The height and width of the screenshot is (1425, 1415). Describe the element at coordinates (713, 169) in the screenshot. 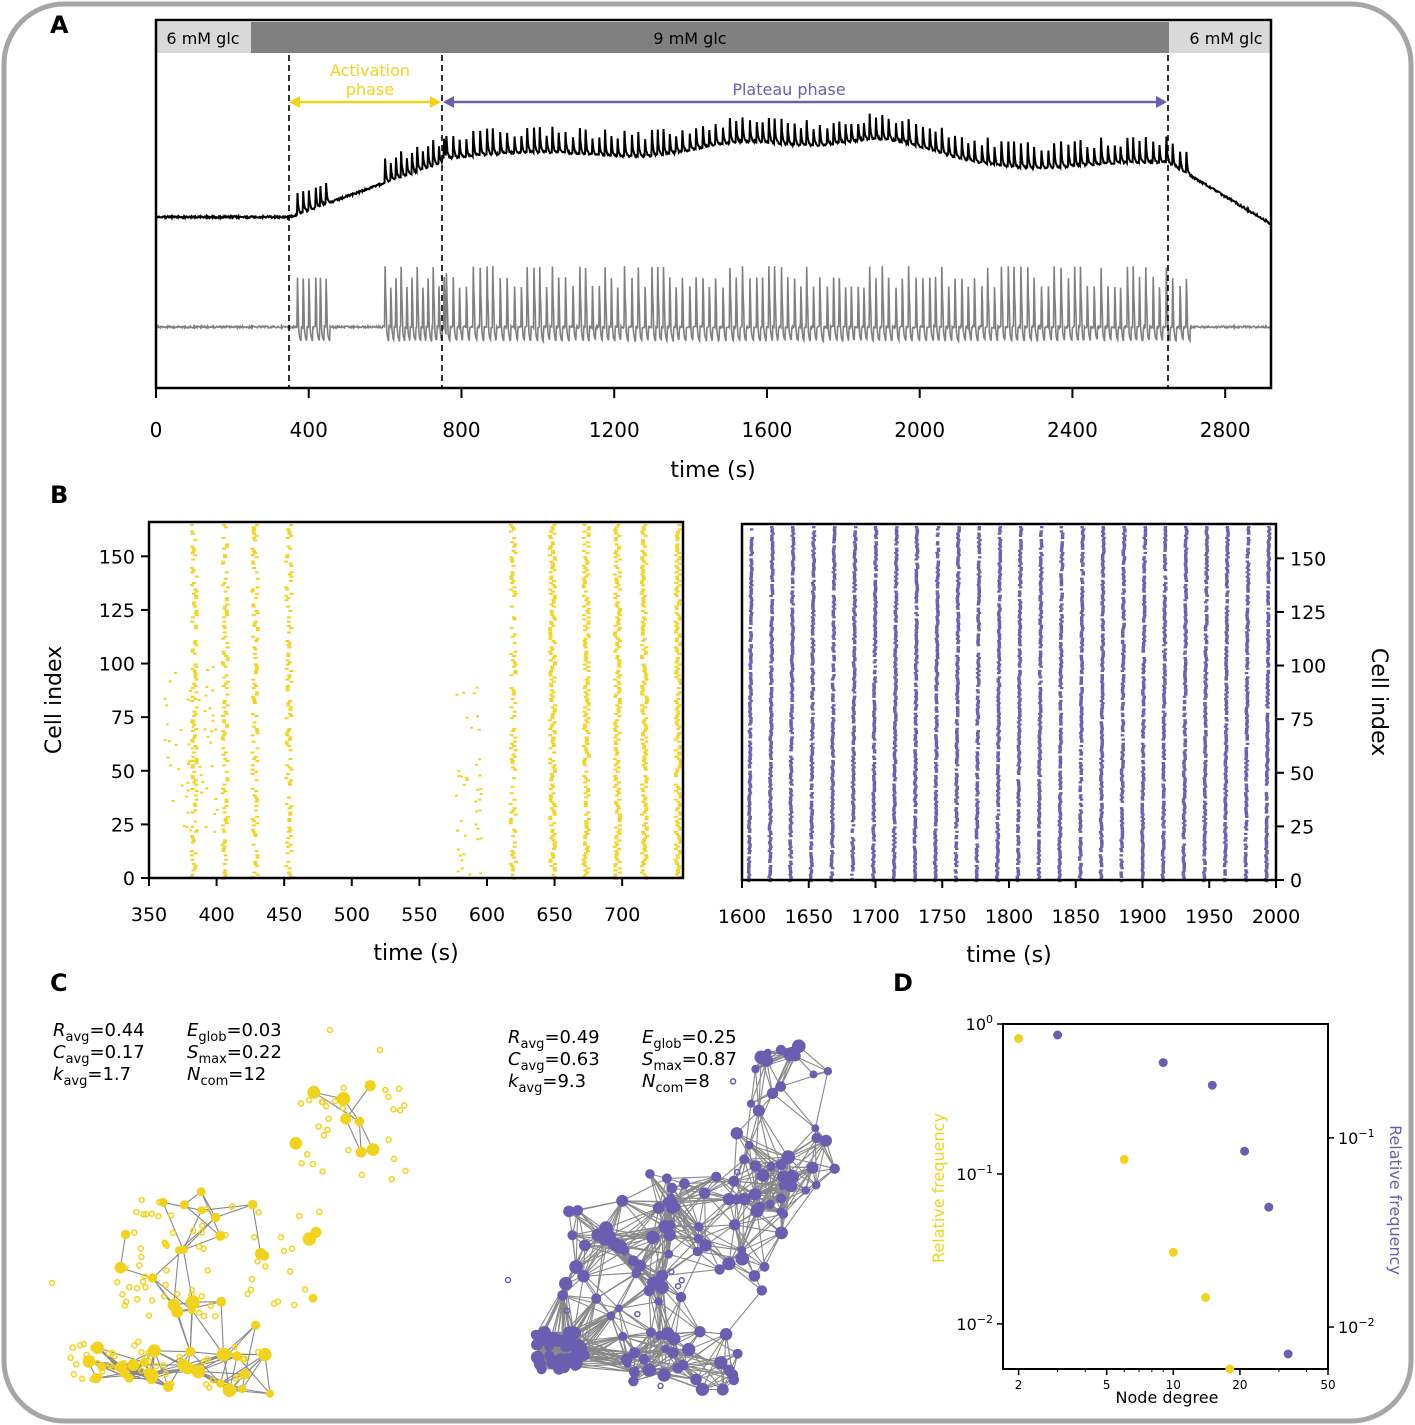

I see `raw-trace-line` at that location.